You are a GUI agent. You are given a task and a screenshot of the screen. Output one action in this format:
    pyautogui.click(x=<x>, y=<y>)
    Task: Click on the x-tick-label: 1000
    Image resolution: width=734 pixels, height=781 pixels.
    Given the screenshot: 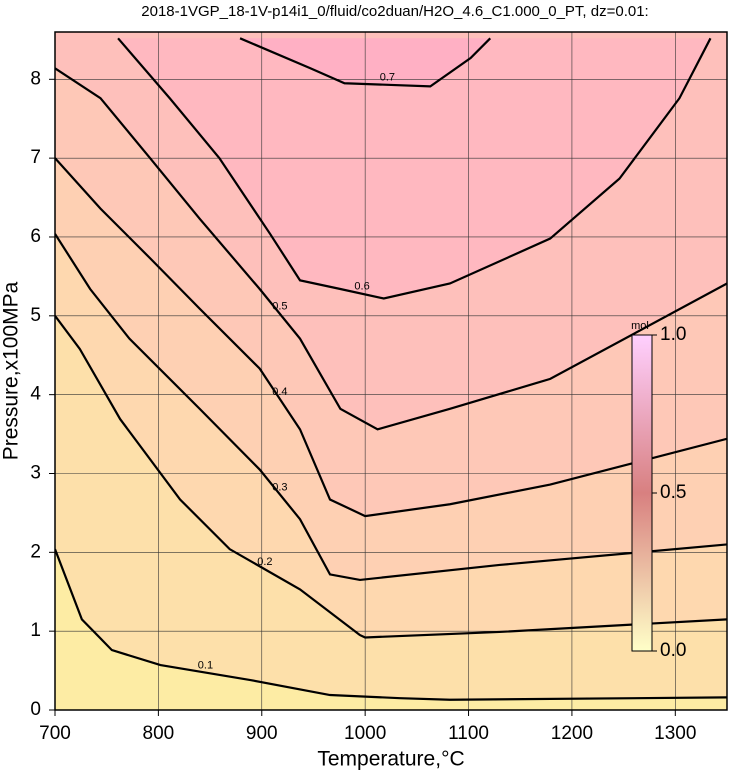 What is the action you would take?
    pyautogui.click(x=365, y=733)
    